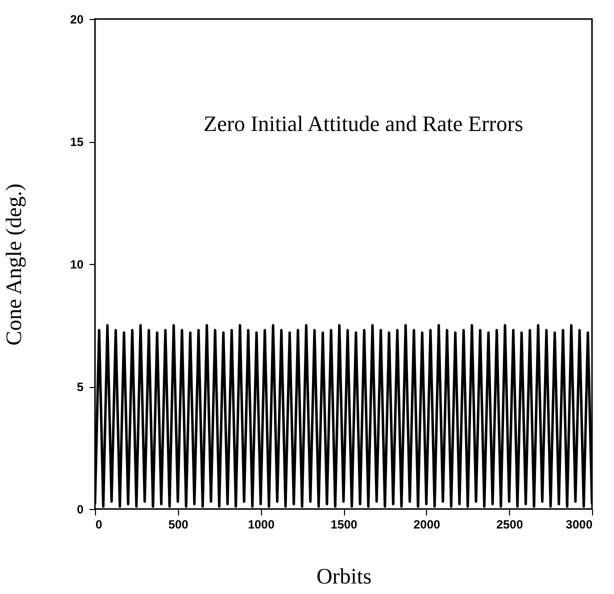 This screenshot has height=594, width=614. What do you see at coordinates (13, 265) in the screenshot?
I see `y-axis-title: Cone Angle (deg.)` at bounding box center [13, 265].